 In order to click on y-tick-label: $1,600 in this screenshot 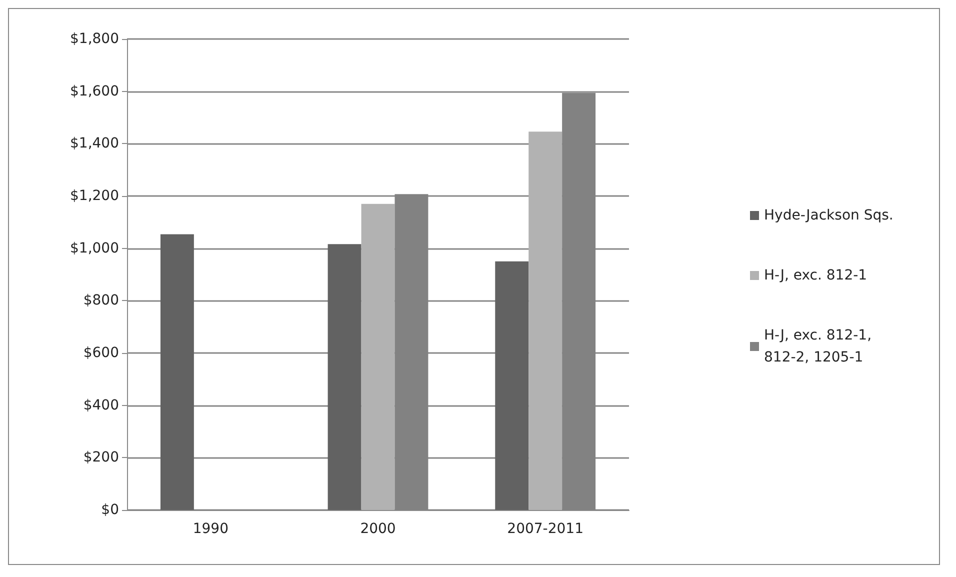, I will do `click(94, 91)`.